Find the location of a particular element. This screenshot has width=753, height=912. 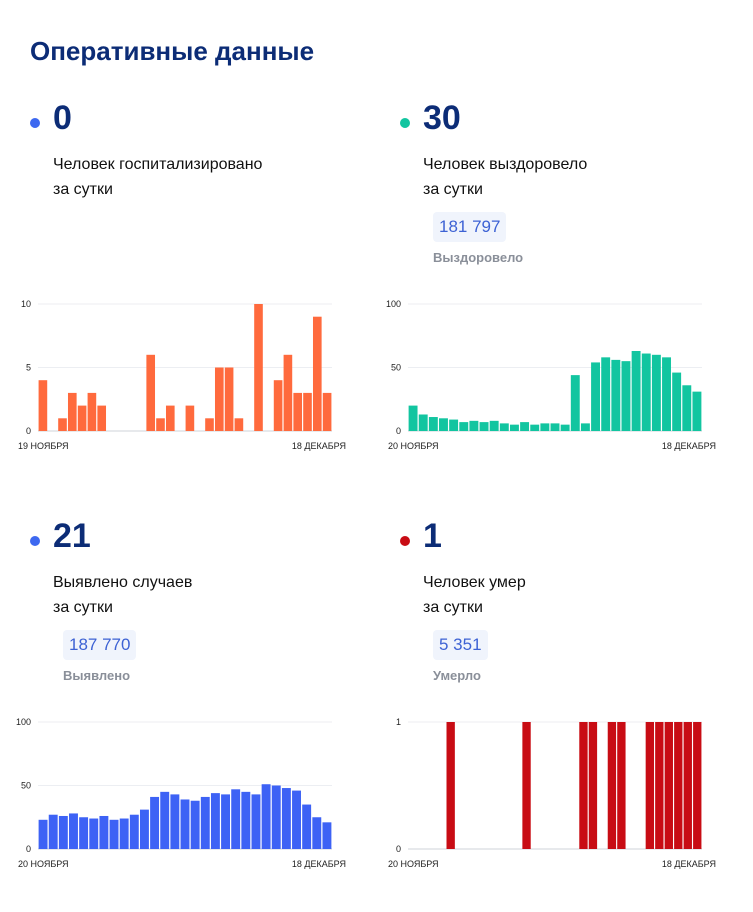

detected-caption: Выявлено случаев за сутки is located at coordinates (122, 595).